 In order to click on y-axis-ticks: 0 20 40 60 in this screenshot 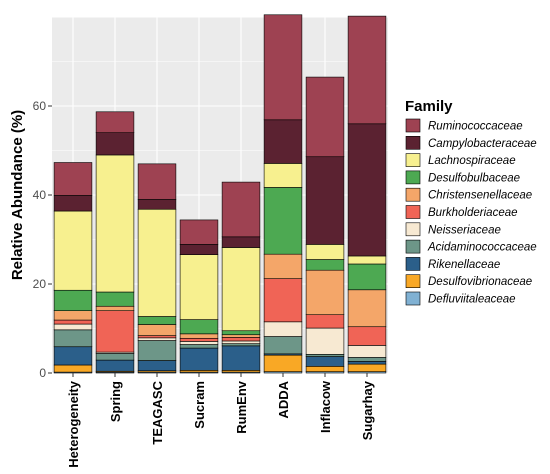, I will do `click(42, 239)`.